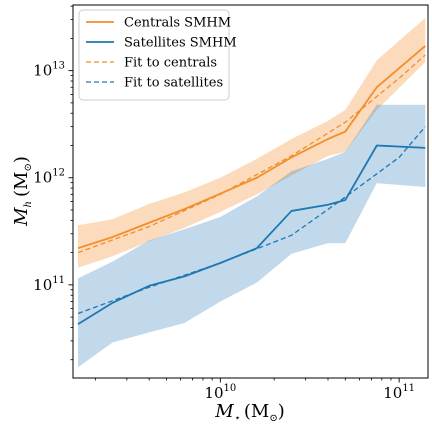  What do you see at coordinates (249, 412) in the screenshot?
I see `x-axis-label: M⋆ (M⊙)` at bounding box center [249, 412].